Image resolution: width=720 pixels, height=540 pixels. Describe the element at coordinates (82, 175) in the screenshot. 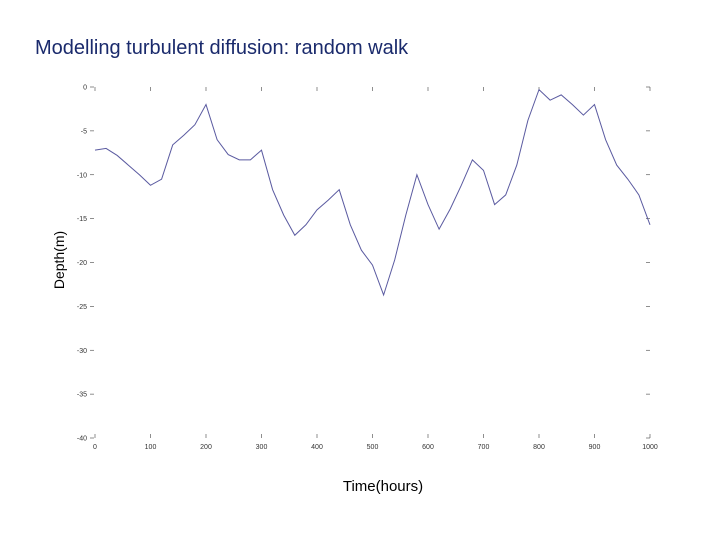

I see `y-tick-label: -10` at that location.